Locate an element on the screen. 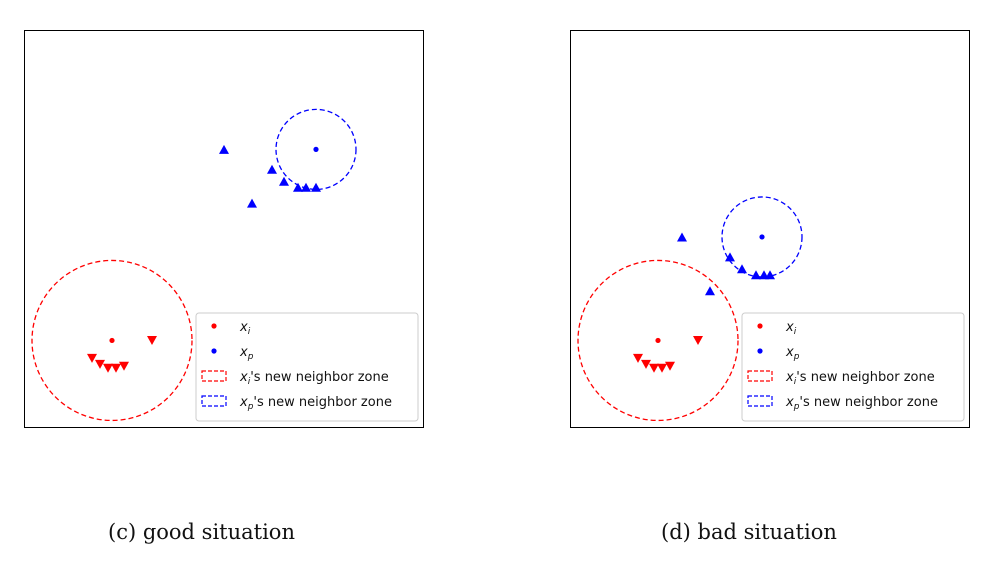  caption-d: (d) bad situation is located at coordinates (749, 532).